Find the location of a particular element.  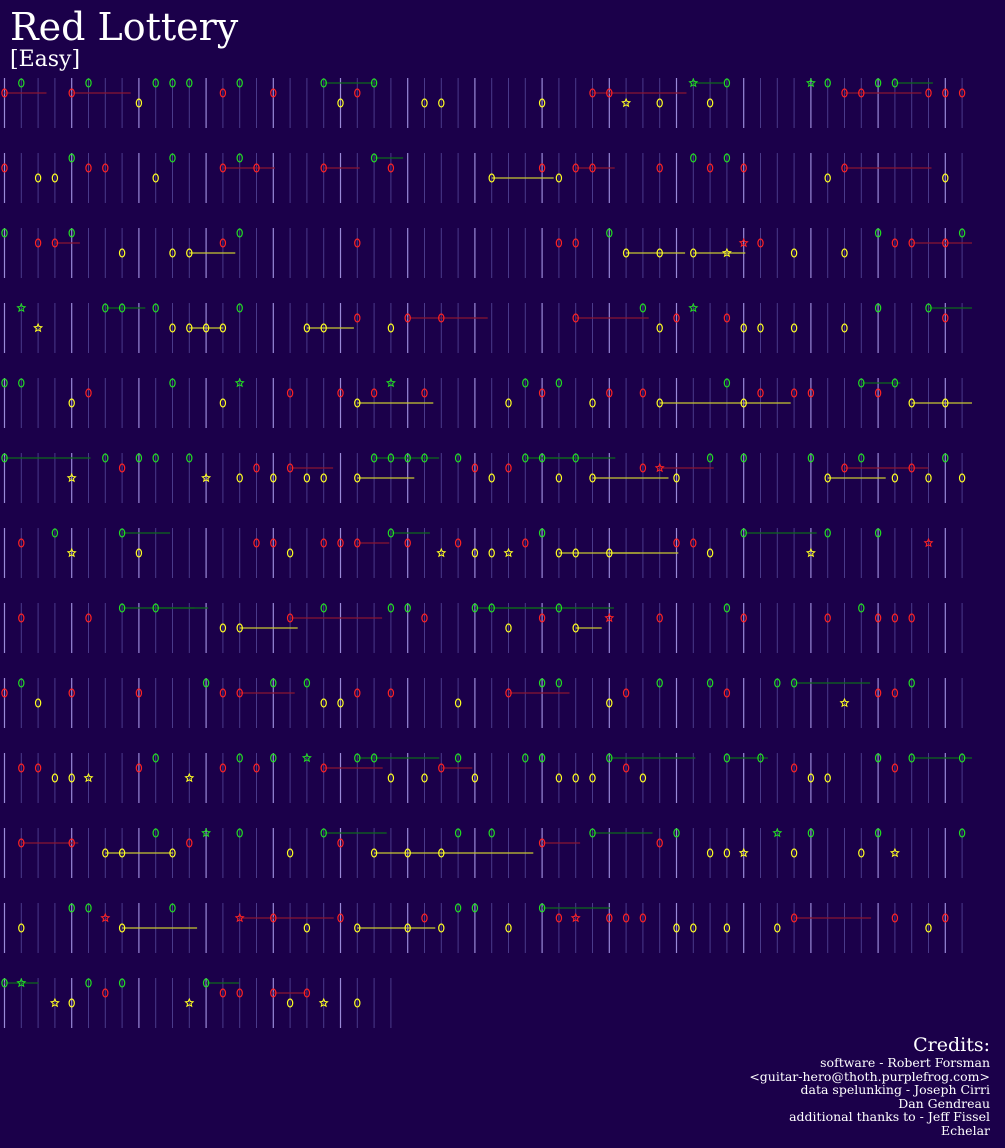

credits-heading: Credits: is located at coordinates (951, 1045).